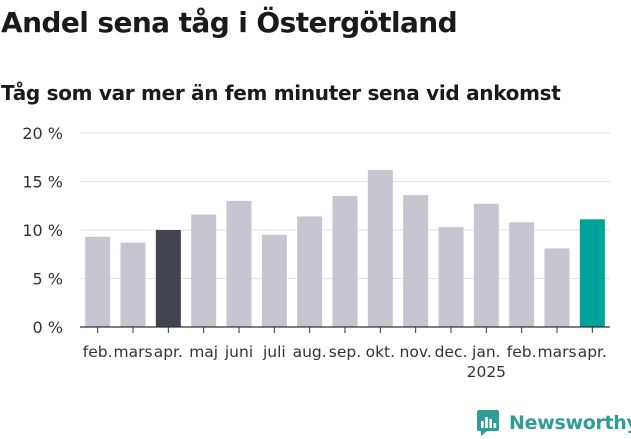  I want to click on x-tick-label-0: feb., so click(98, 352).